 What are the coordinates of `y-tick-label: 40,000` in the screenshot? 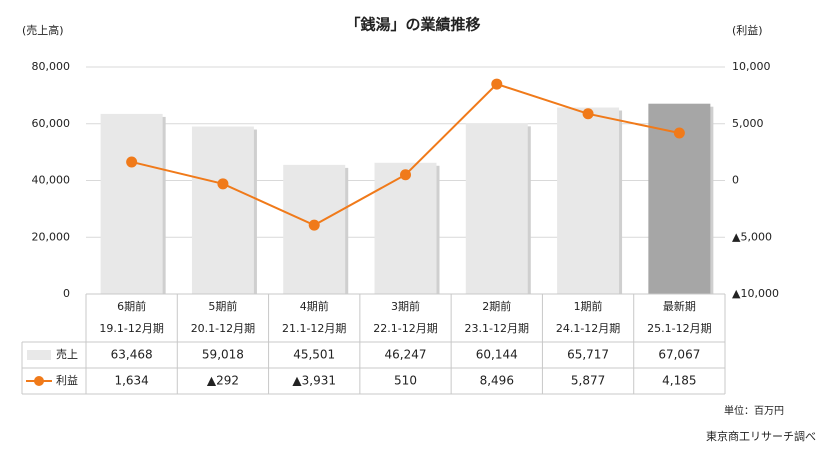 It's located at (51, 180).